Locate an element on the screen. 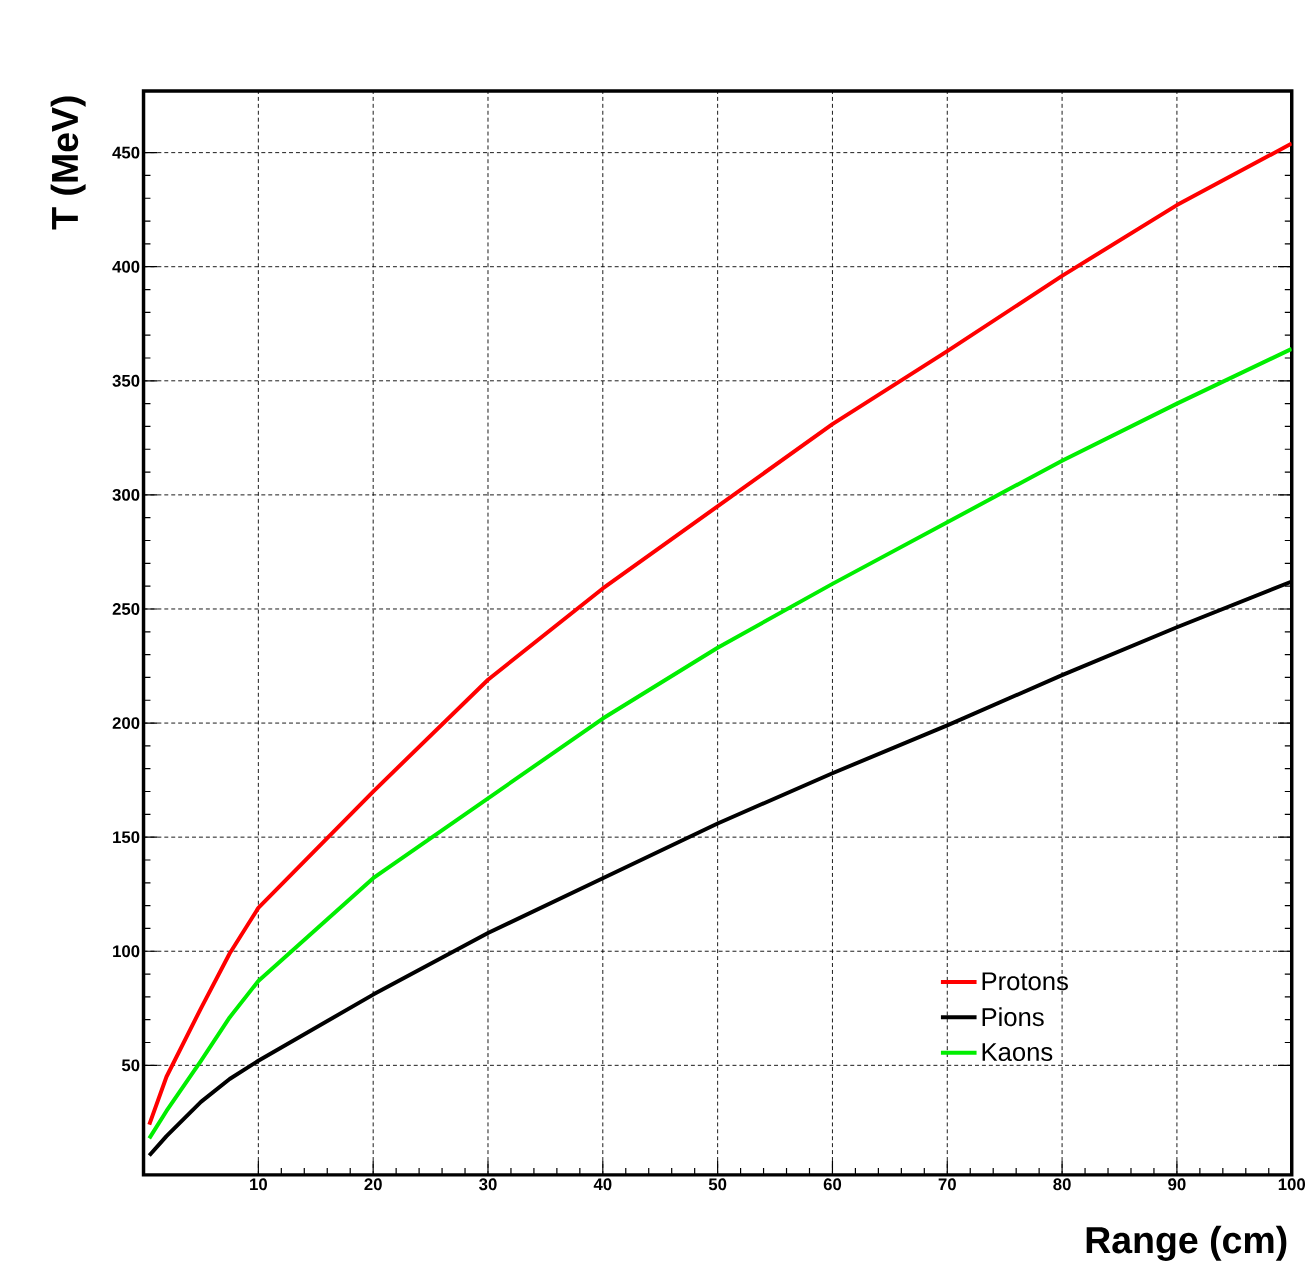 The image size is (1309, 1264). legend-label: Pions is located at coordinates (1013, 1017).